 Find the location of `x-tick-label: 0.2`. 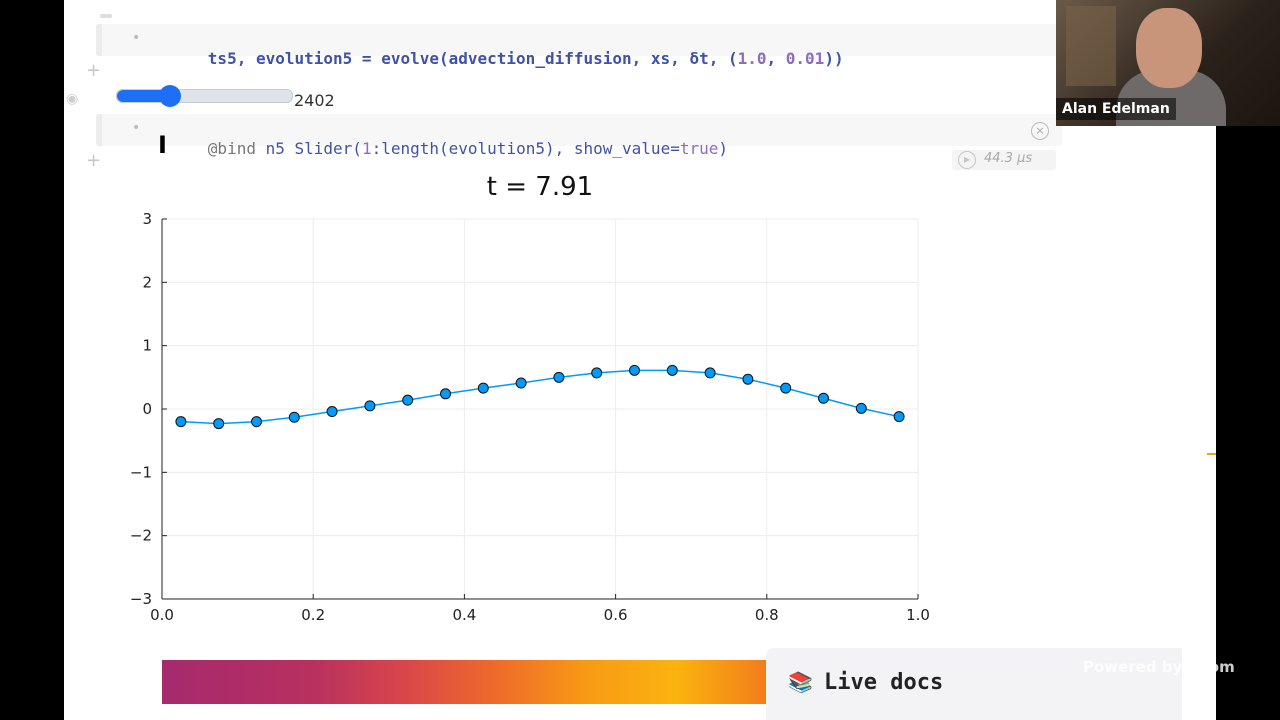

x-tick-label: 0.2 is located at coordinates (313, 615).